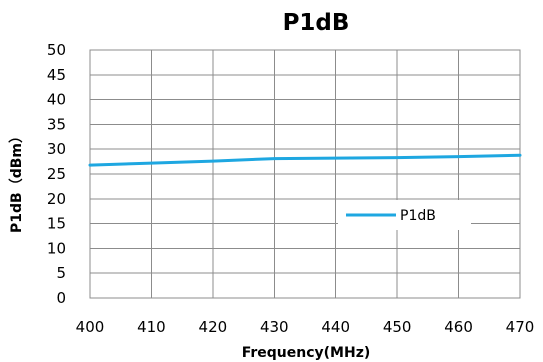 The height and width of the screenshot is (362, 543). I want to click on y-axis-ticks: 0 5 10 15 20 25 30 35 40 45 50, so click(56, 174).